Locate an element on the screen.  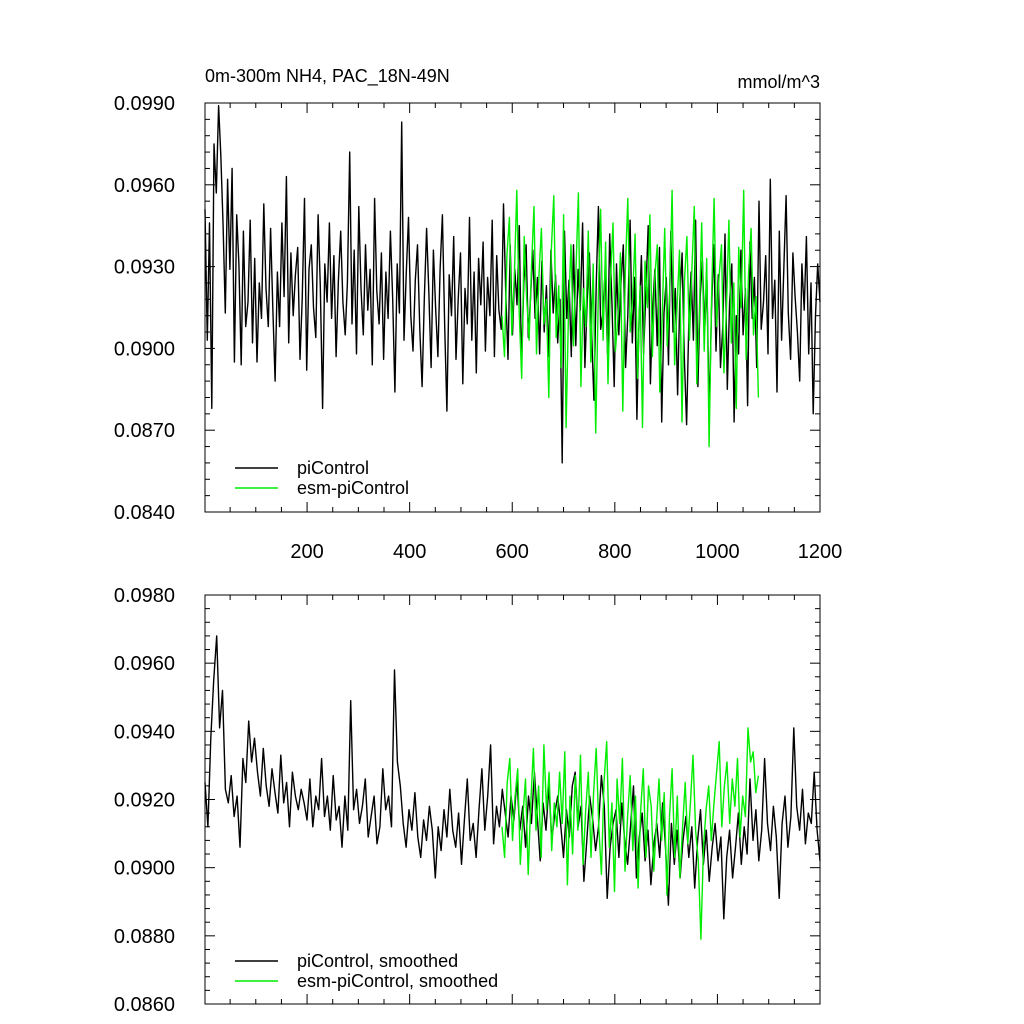
y-tick-label: 0.0880 is located at coordinates (144, 937).